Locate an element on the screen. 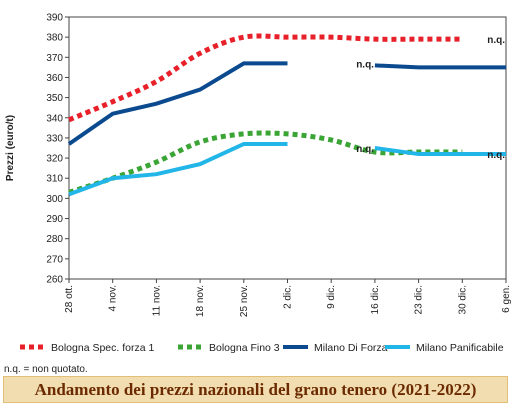 The height and width of the screenshot is (409, 513). y-tick-label: 330 is located at coordinates (54, 138).